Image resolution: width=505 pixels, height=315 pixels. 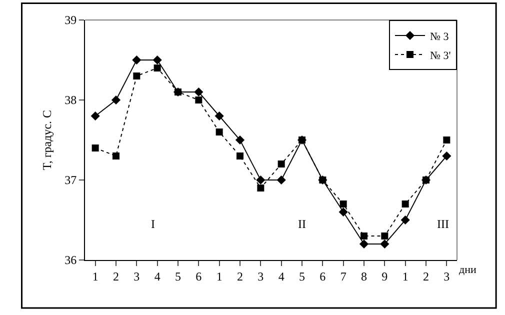 What do you see at coordinates (385, 276) in the screenshot?
I see `x-tick-label: 9` at bounding box center [385, 276].